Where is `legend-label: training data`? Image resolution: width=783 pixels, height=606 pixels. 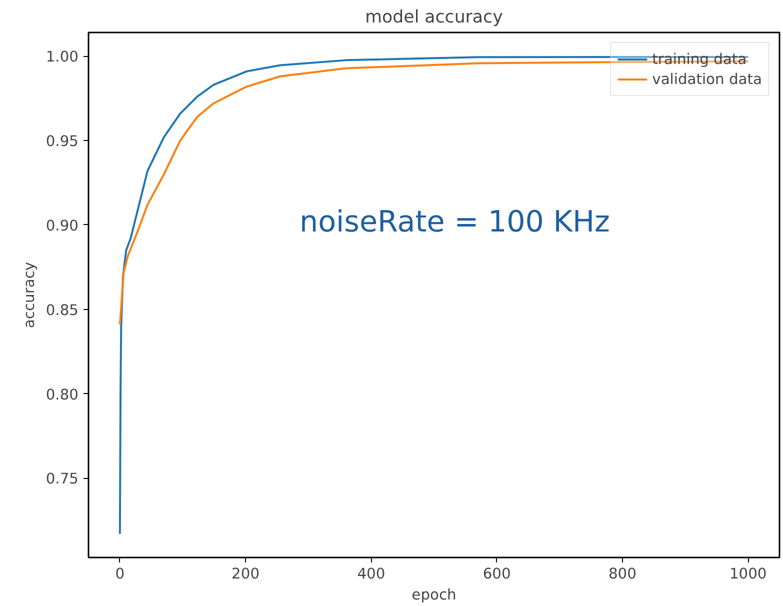 legend-label: training data is located at coordinates (699, 59).